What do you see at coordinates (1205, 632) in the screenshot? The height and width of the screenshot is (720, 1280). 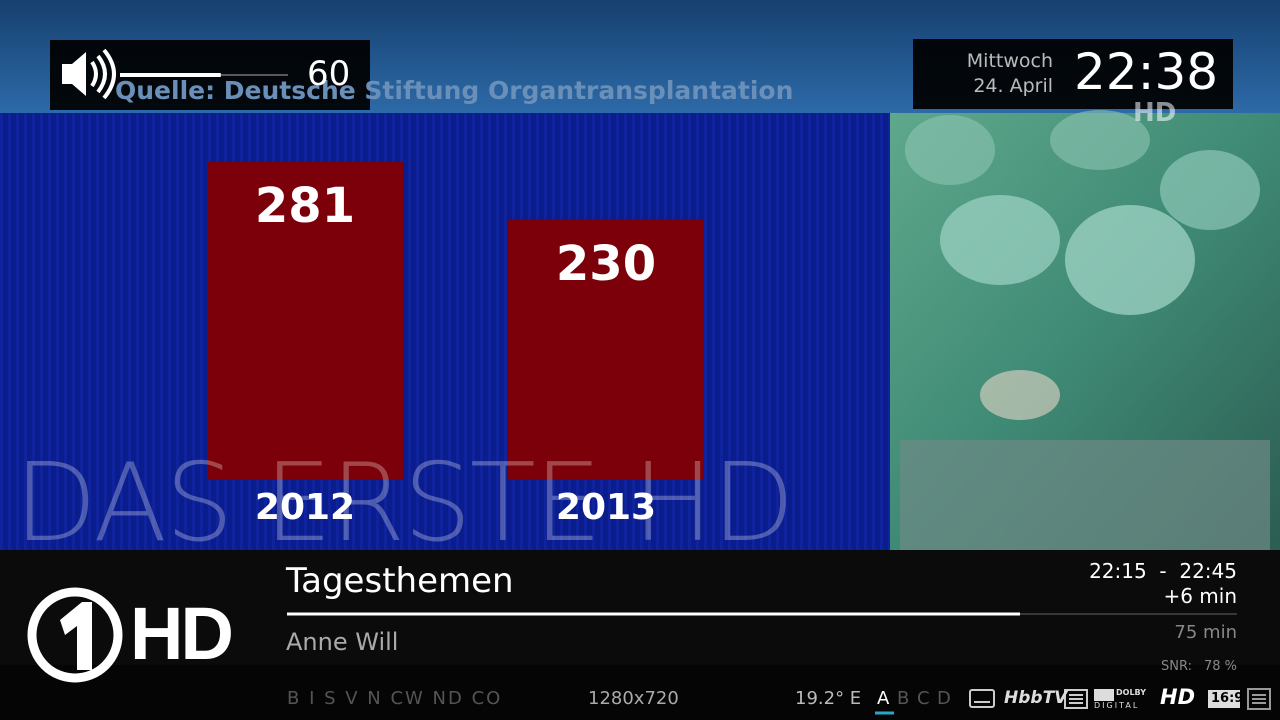 I see `event-duration: 75 min` at bounding box center [1205, 632].